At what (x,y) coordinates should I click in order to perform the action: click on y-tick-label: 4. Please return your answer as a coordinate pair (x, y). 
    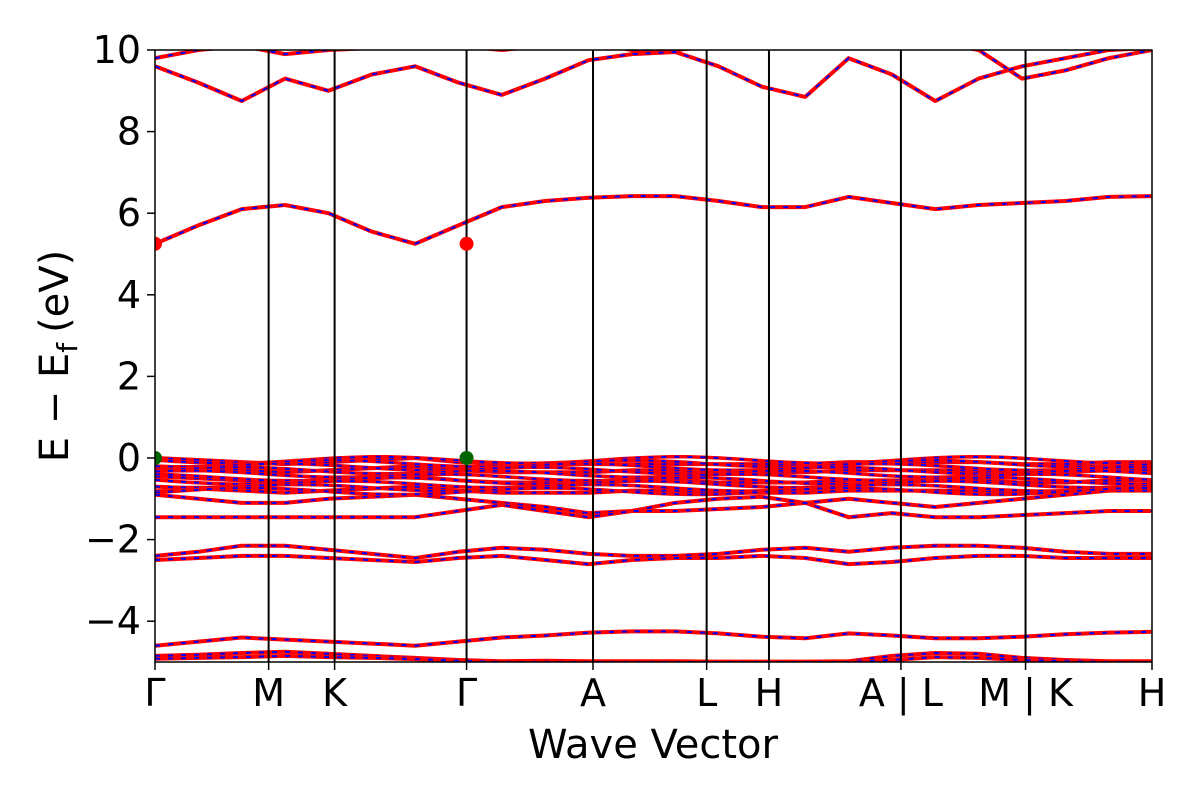
    Looking at the image, I should click on (129, 295).